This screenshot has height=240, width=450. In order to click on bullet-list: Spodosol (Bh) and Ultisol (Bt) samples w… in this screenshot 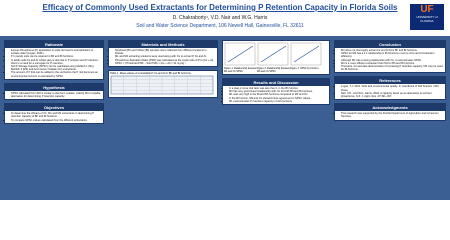, I will do `click(163, 57)`.